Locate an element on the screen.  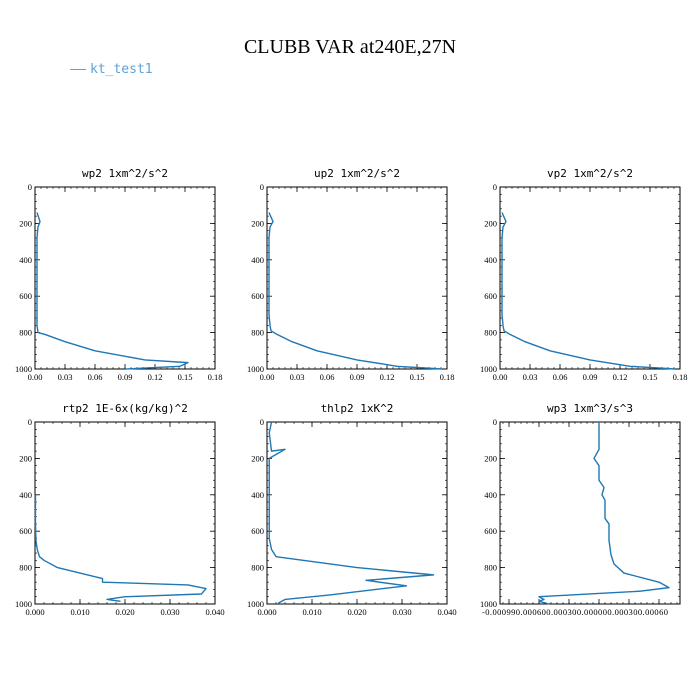
chart-title: wp3 1xm^3/s^3 is located at coordinates (590, 408).